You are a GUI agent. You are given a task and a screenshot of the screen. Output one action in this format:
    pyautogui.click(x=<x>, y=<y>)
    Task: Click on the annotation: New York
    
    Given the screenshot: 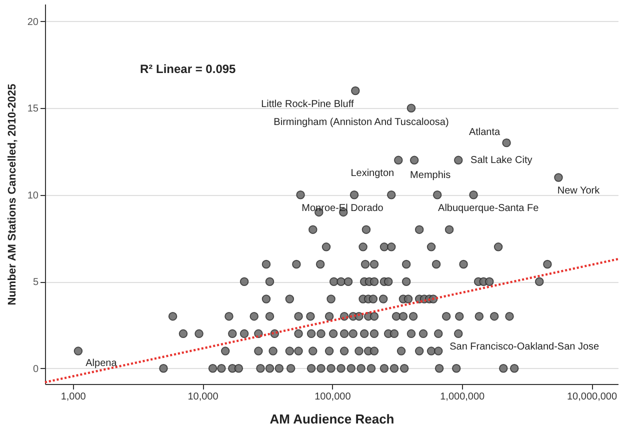 What is the action you would take?
    pyautogui.click(x=579, y=191)
    